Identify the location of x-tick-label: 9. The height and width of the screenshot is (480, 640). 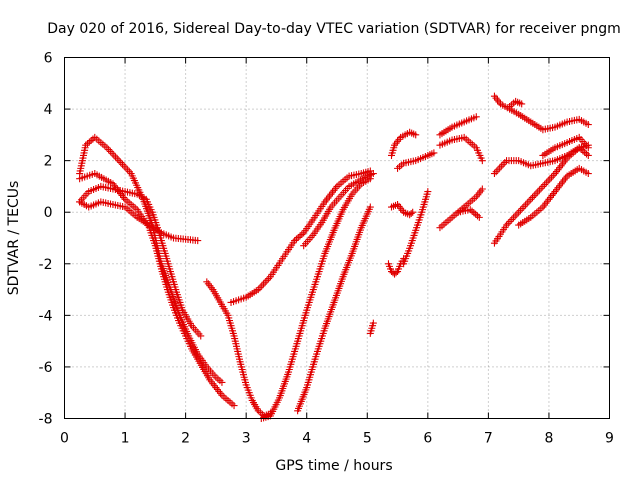
(609, 439).